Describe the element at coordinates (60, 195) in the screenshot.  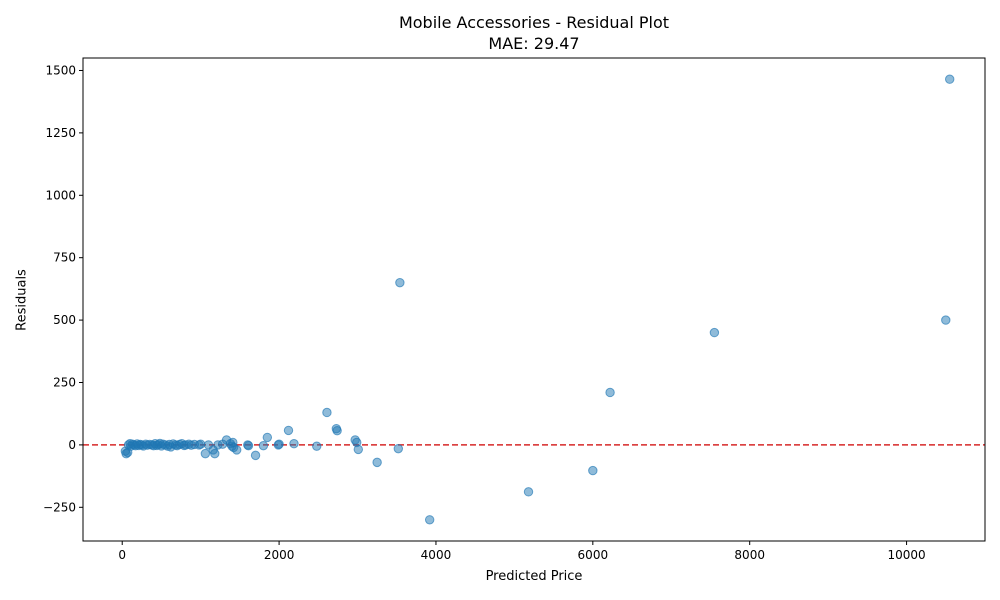
I see `y-tick-label: 1000` at that location.